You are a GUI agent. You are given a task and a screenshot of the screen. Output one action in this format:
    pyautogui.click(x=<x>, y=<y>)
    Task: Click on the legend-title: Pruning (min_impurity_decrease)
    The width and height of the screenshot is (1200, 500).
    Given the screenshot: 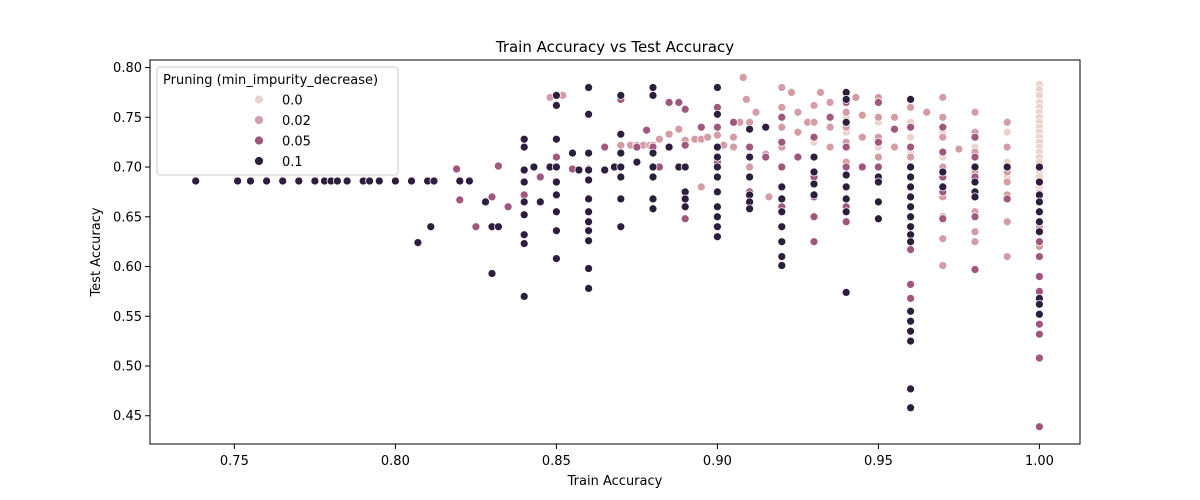 What is the action you would take?
    pyautogui.click(x=270, y=80)
    